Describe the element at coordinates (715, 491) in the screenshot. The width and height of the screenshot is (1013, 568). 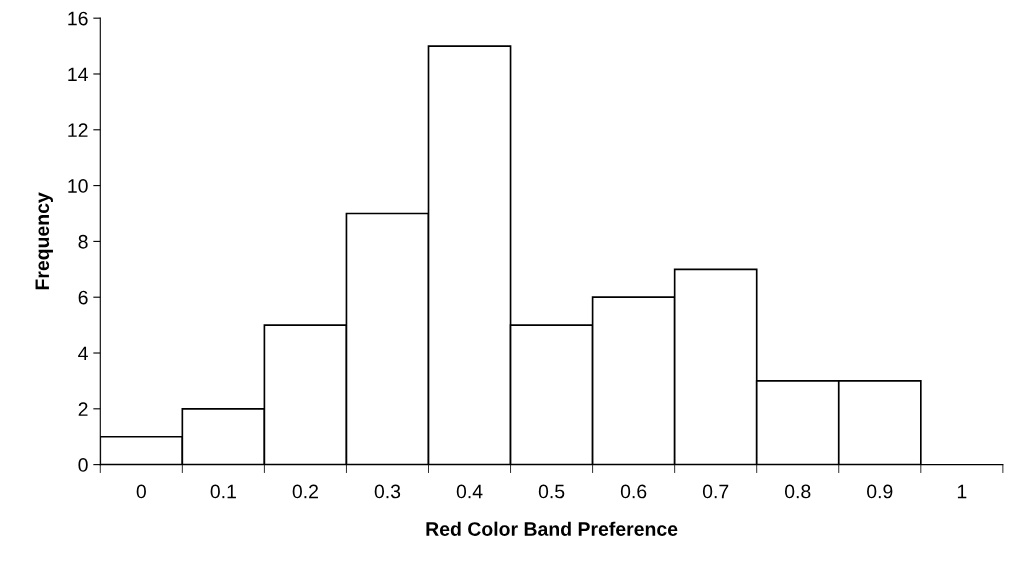
I see `x-tick-label: 0.7` at that location.